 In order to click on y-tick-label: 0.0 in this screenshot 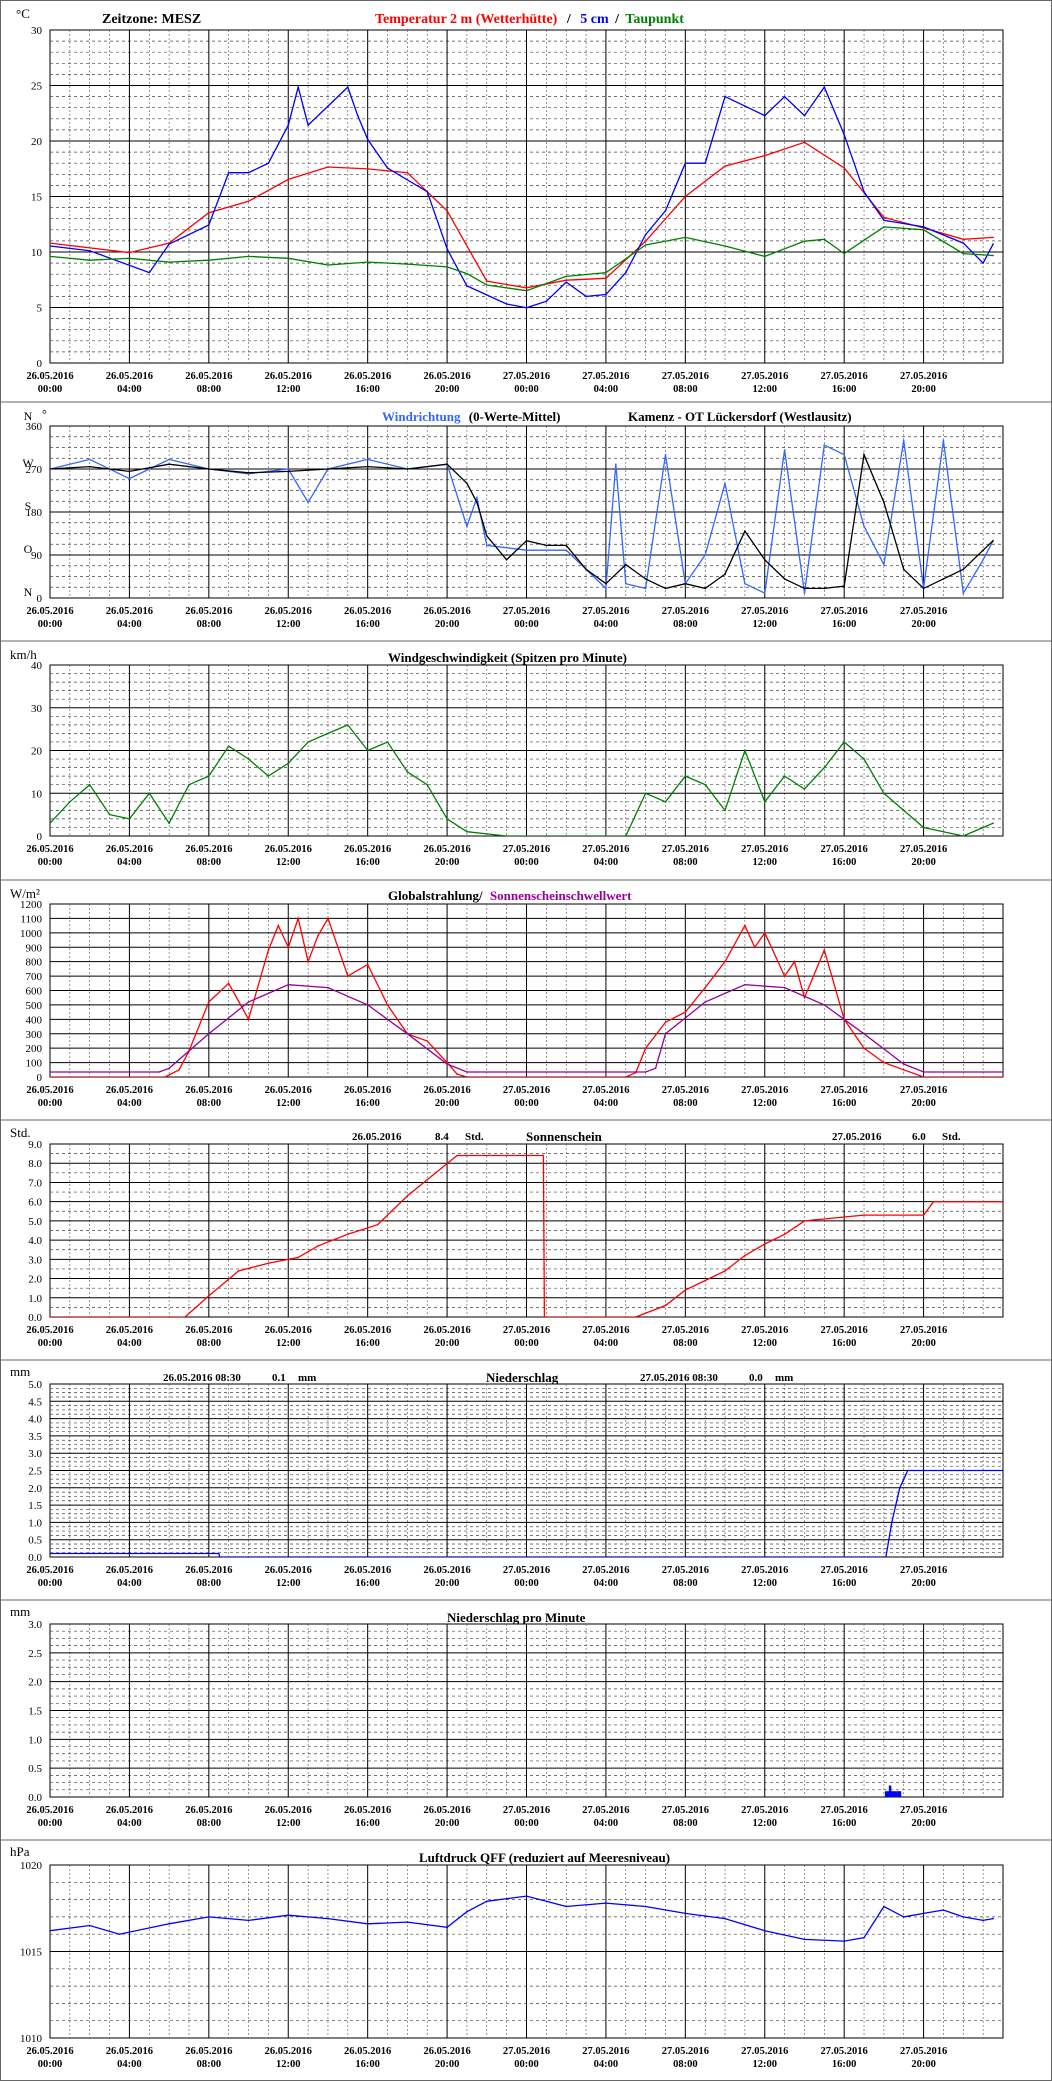, I will do `click(35, 1318)`.